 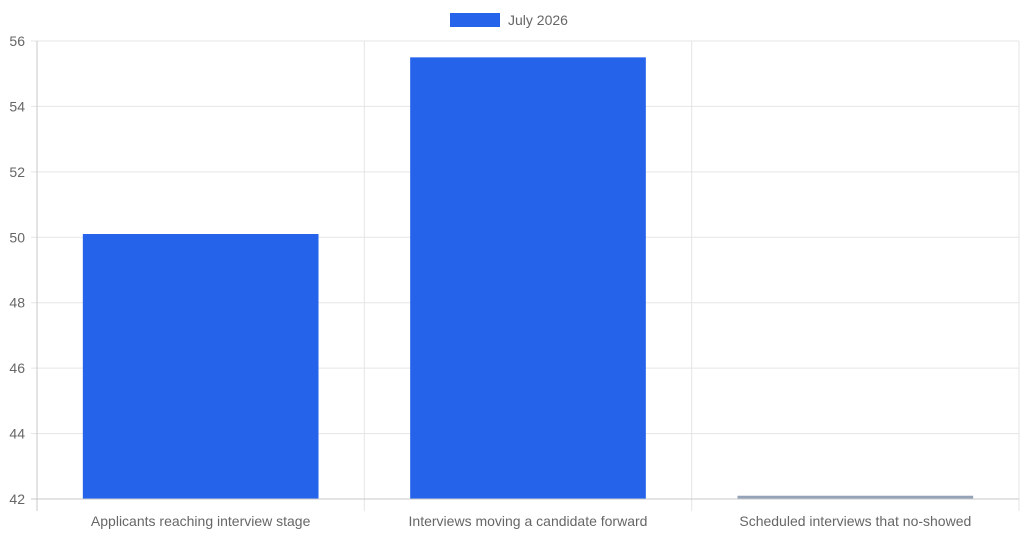 What do you see at coordinates (17, 172) in the screenshot?
I see `y-tick-label: 52` at bounding box center [17, 172].